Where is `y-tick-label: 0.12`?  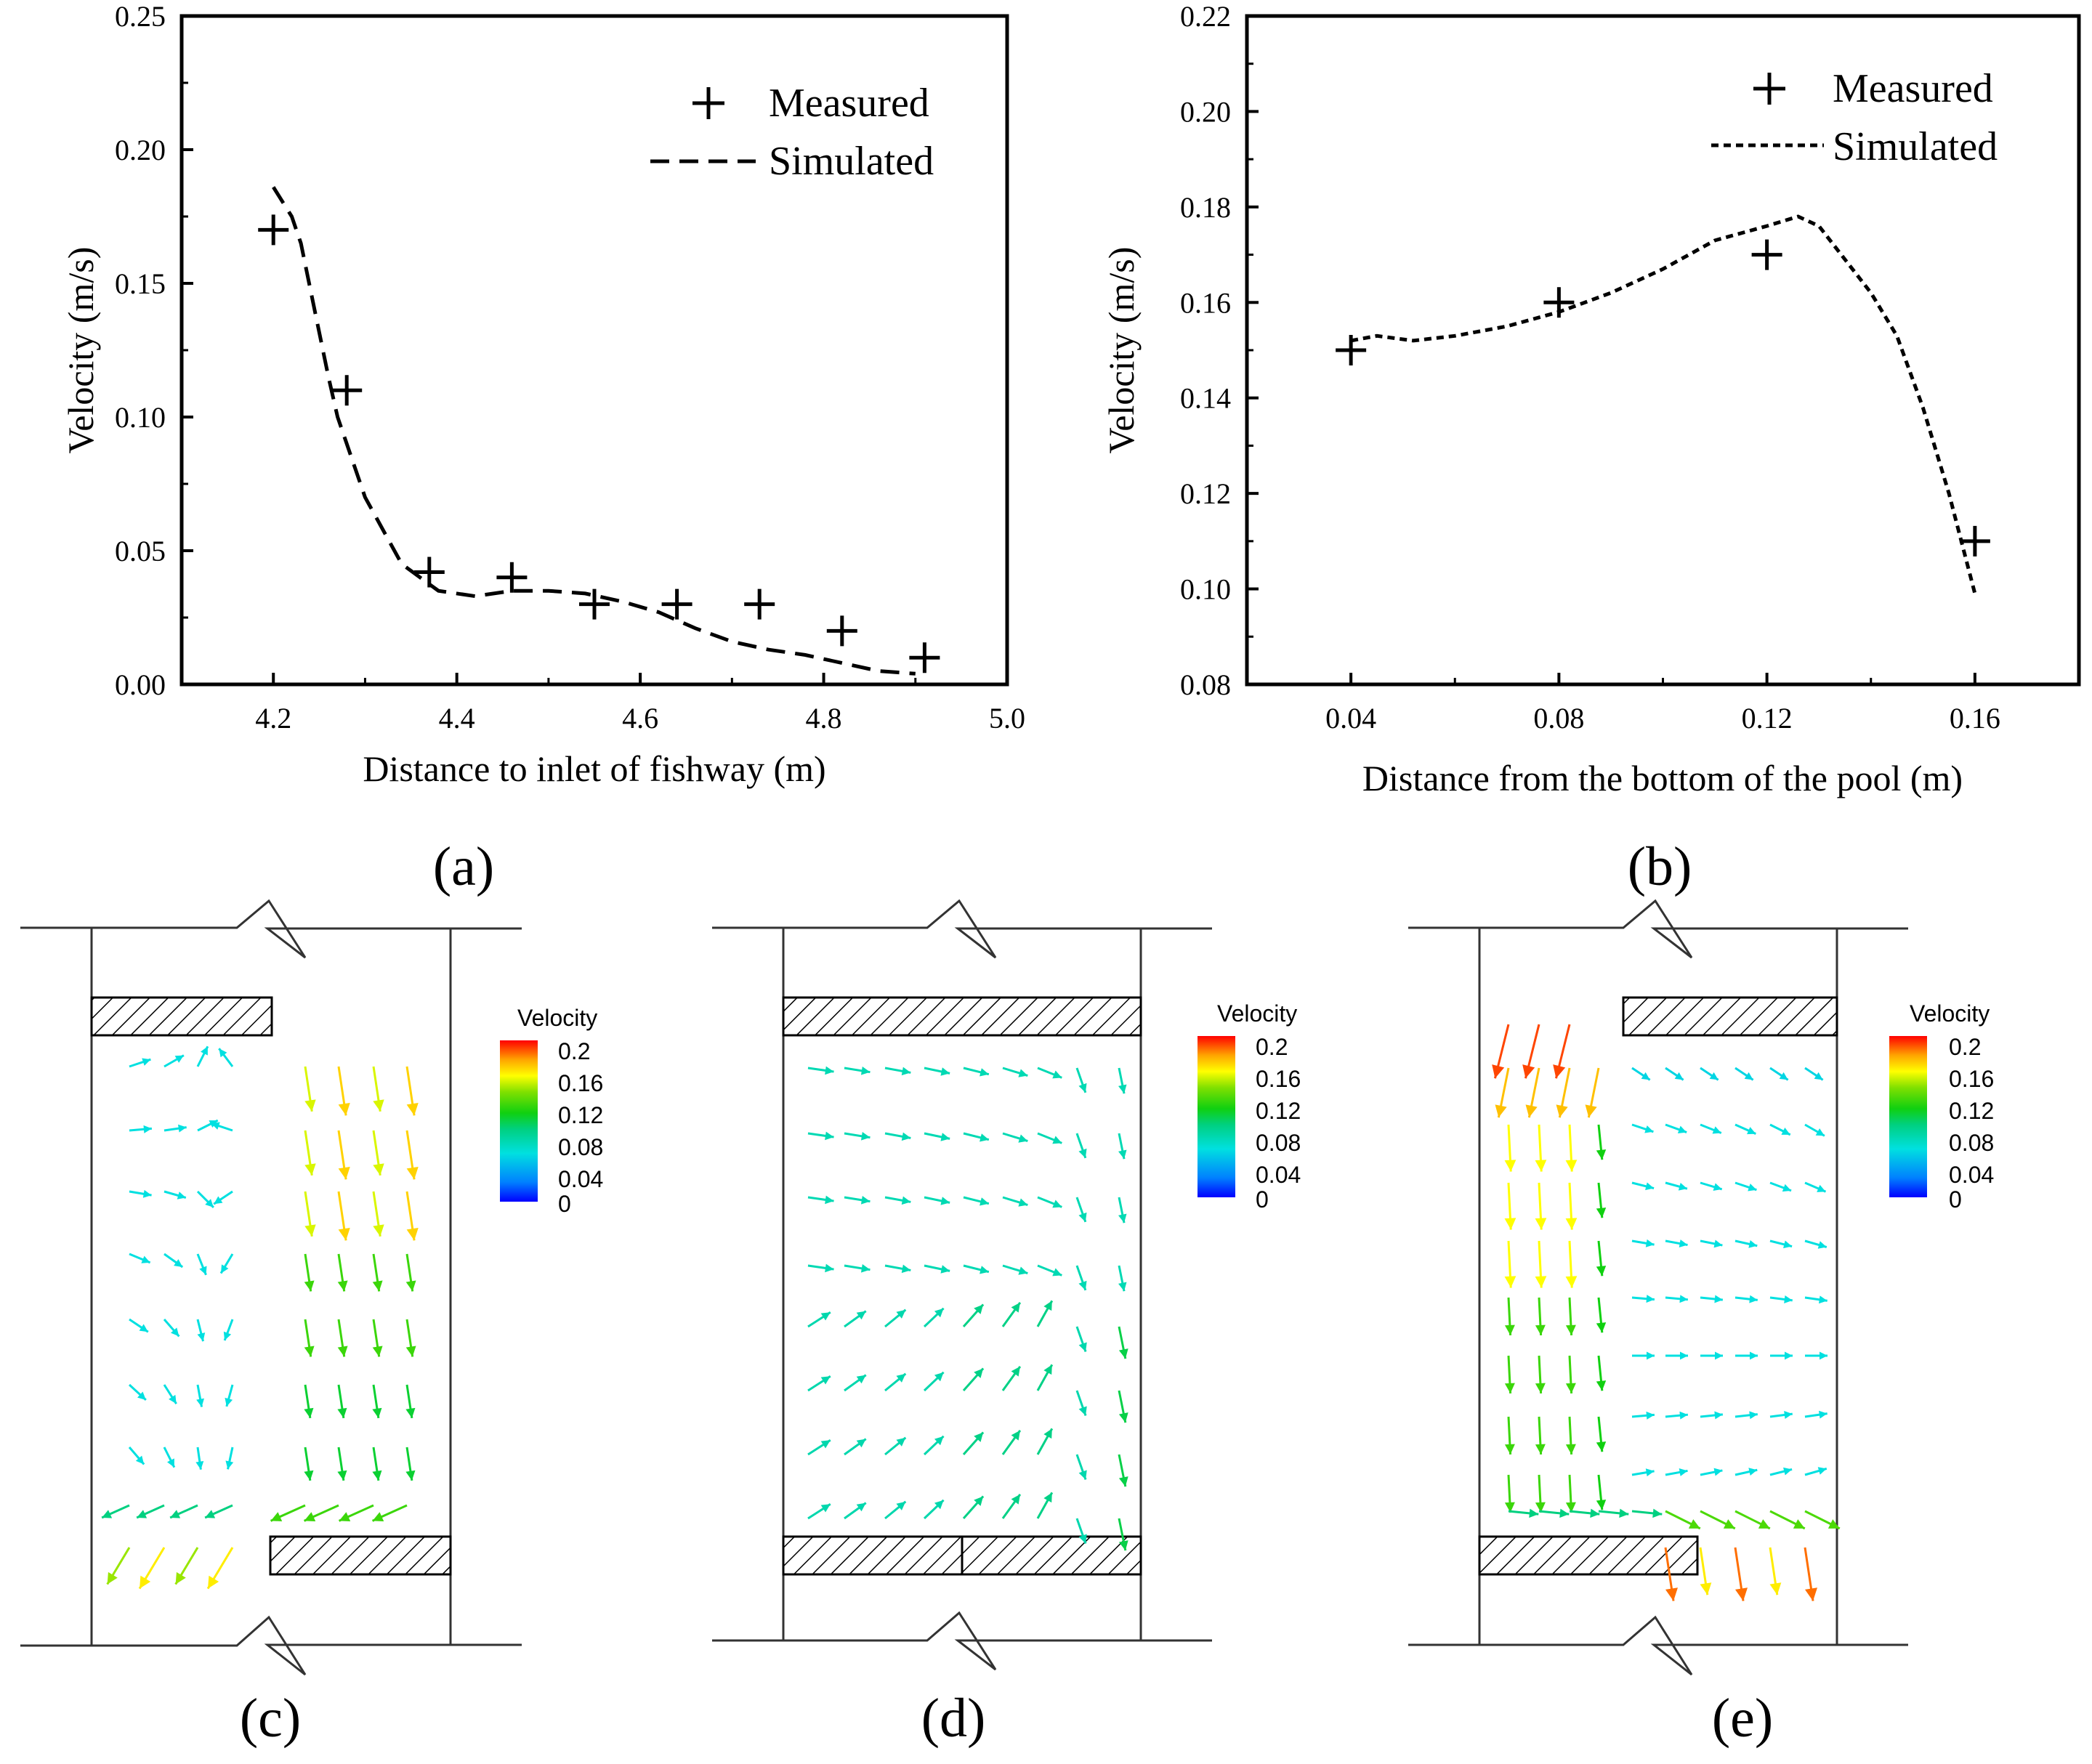
y-tick-label: 0.12 is located at coordinates (1205, 493).